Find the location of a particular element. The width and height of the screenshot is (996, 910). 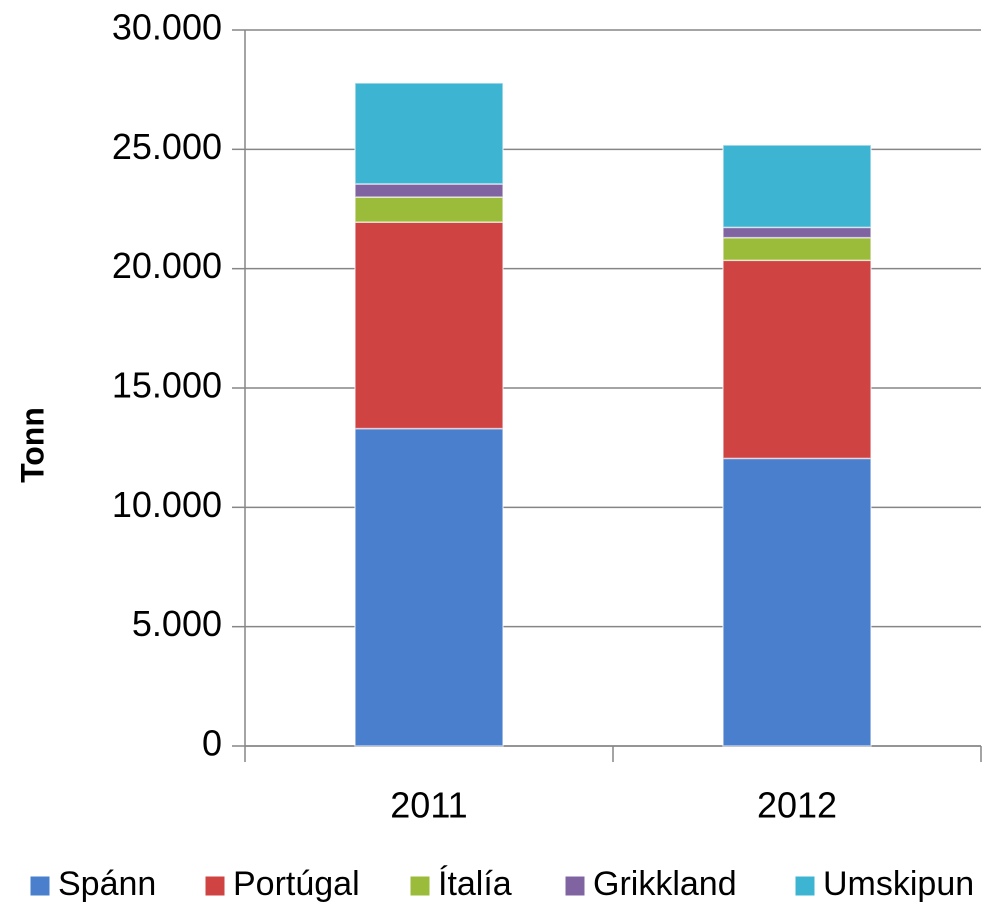

x-tick-label: 2011 is located at coordinates (428, 805).